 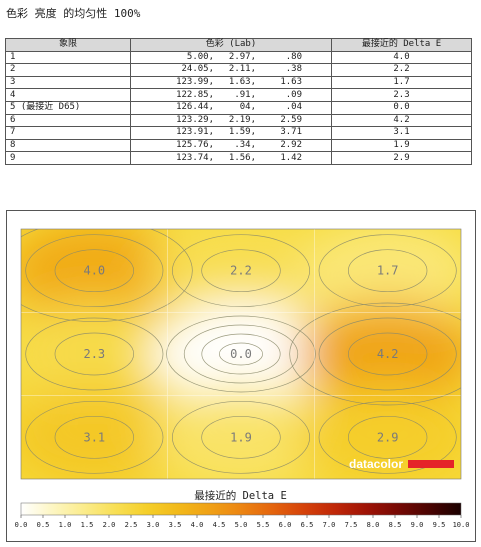 I want to click on delta-e-cell: 4.0, so click(x=401, y=57).